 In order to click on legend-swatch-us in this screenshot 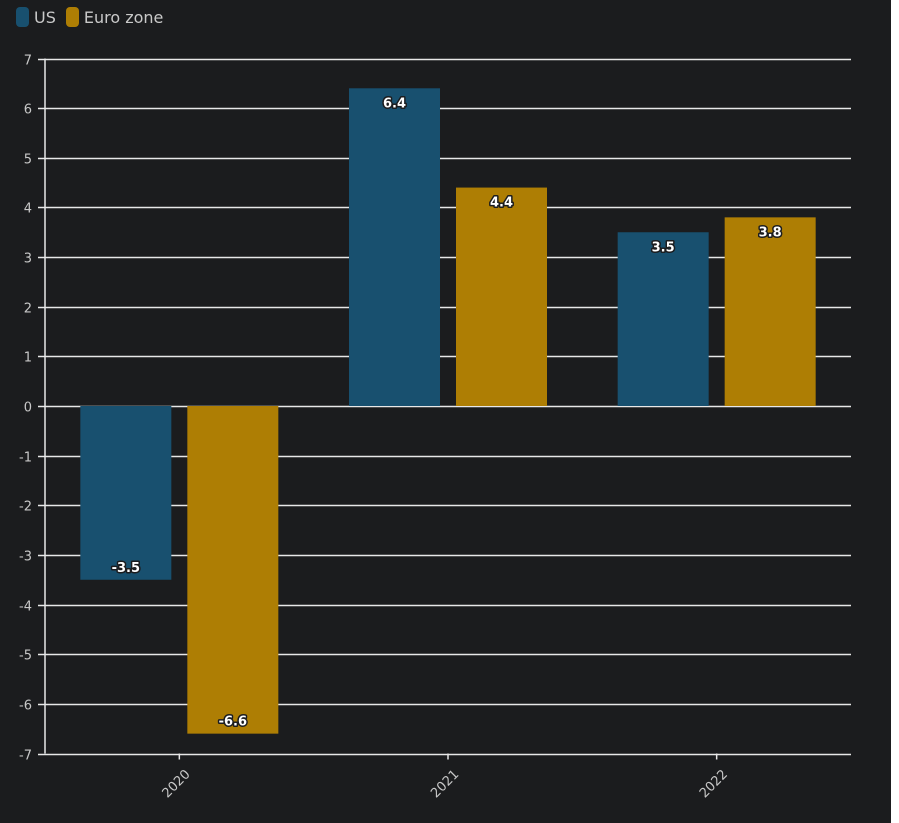, I will do `click(22, 17)`.